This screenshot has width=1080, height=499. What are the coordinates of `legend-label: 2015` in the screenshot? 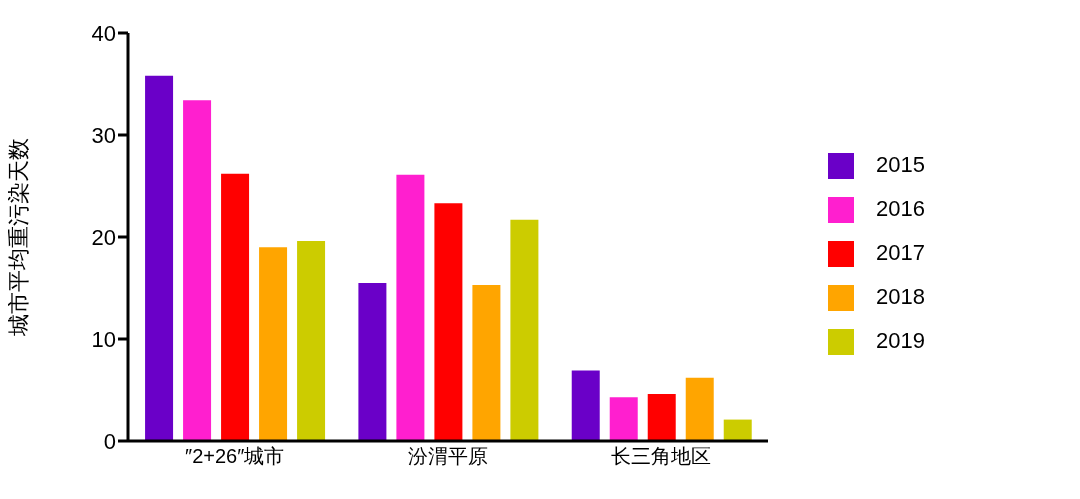 It's located at (900, 164).